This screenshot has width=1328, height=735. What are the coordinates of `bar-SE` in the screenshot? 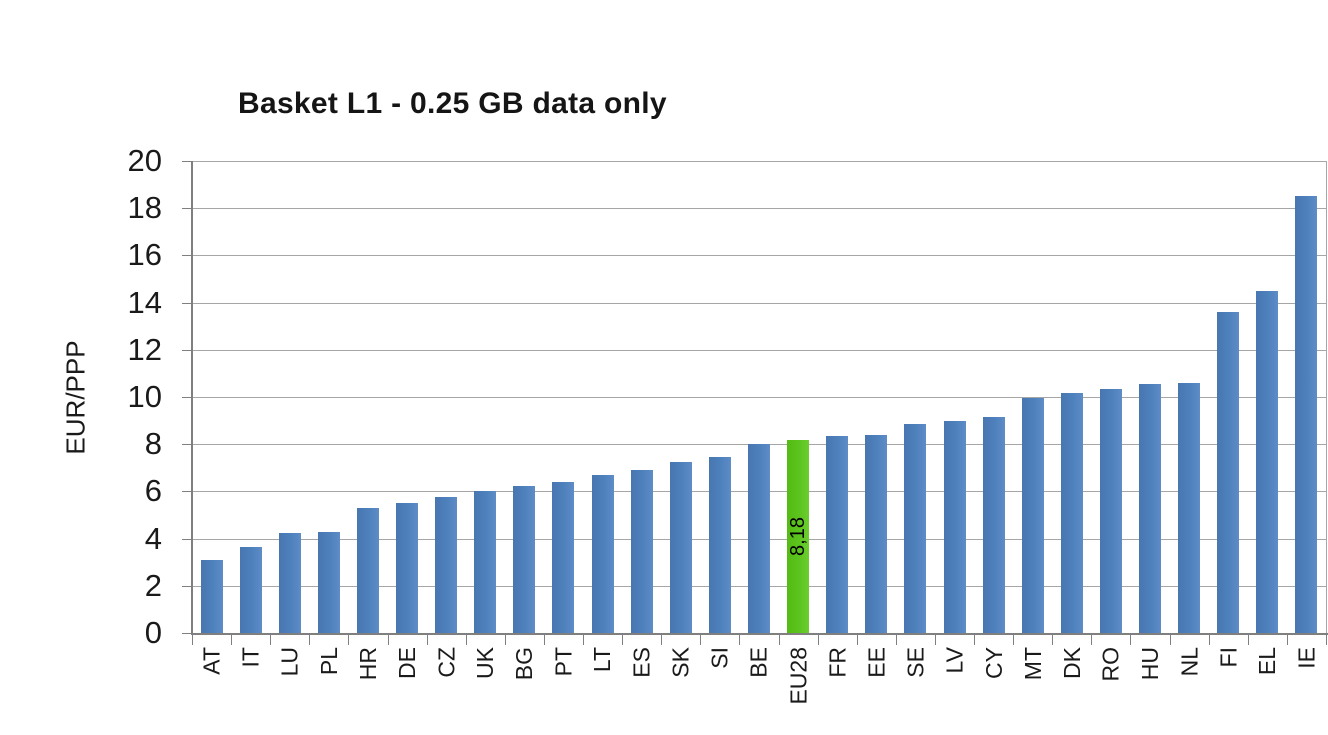 It's located at (915, 528).